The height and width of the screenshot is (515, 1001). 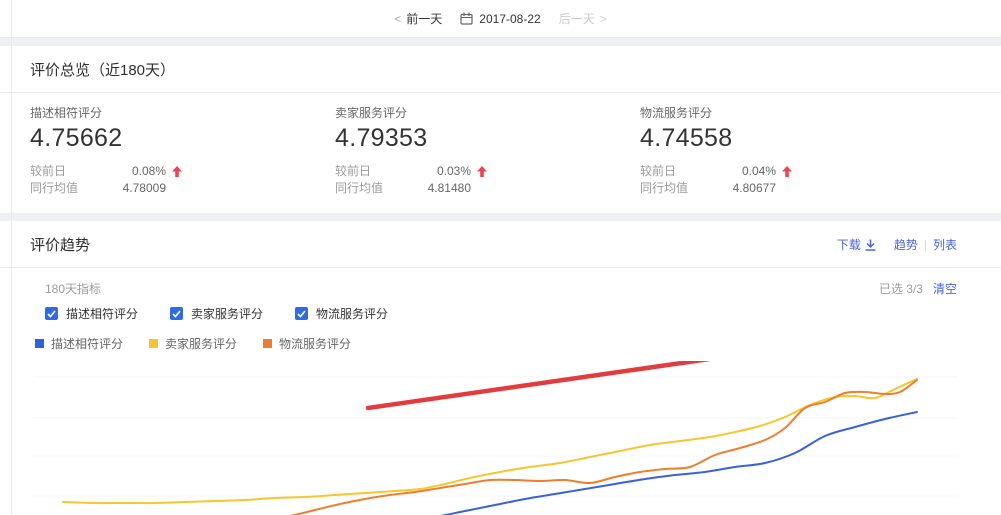 What do you see at coordinates (66, 113) in the screenshot?
I see `metric-label: 描述相符评分` at bounding box center [66, 113].